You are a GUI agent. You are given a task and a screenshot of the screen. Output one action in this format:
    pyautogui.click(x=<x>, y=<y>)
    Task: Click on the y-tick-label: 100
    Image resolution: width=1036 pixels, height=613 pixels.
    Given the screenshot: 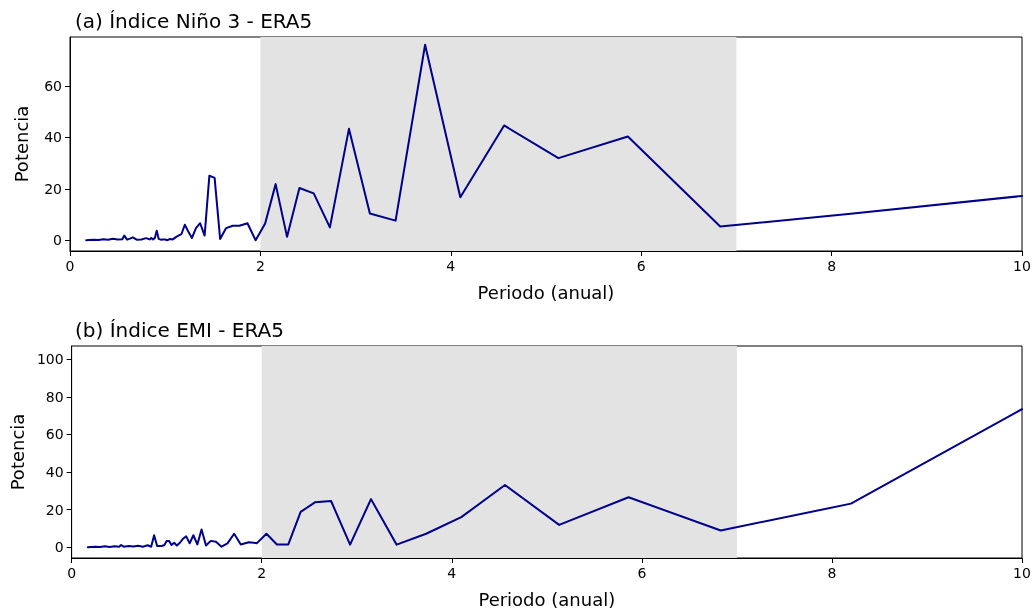 What is the action you would take?
    pyautogui.click(x=50, y=359)
    